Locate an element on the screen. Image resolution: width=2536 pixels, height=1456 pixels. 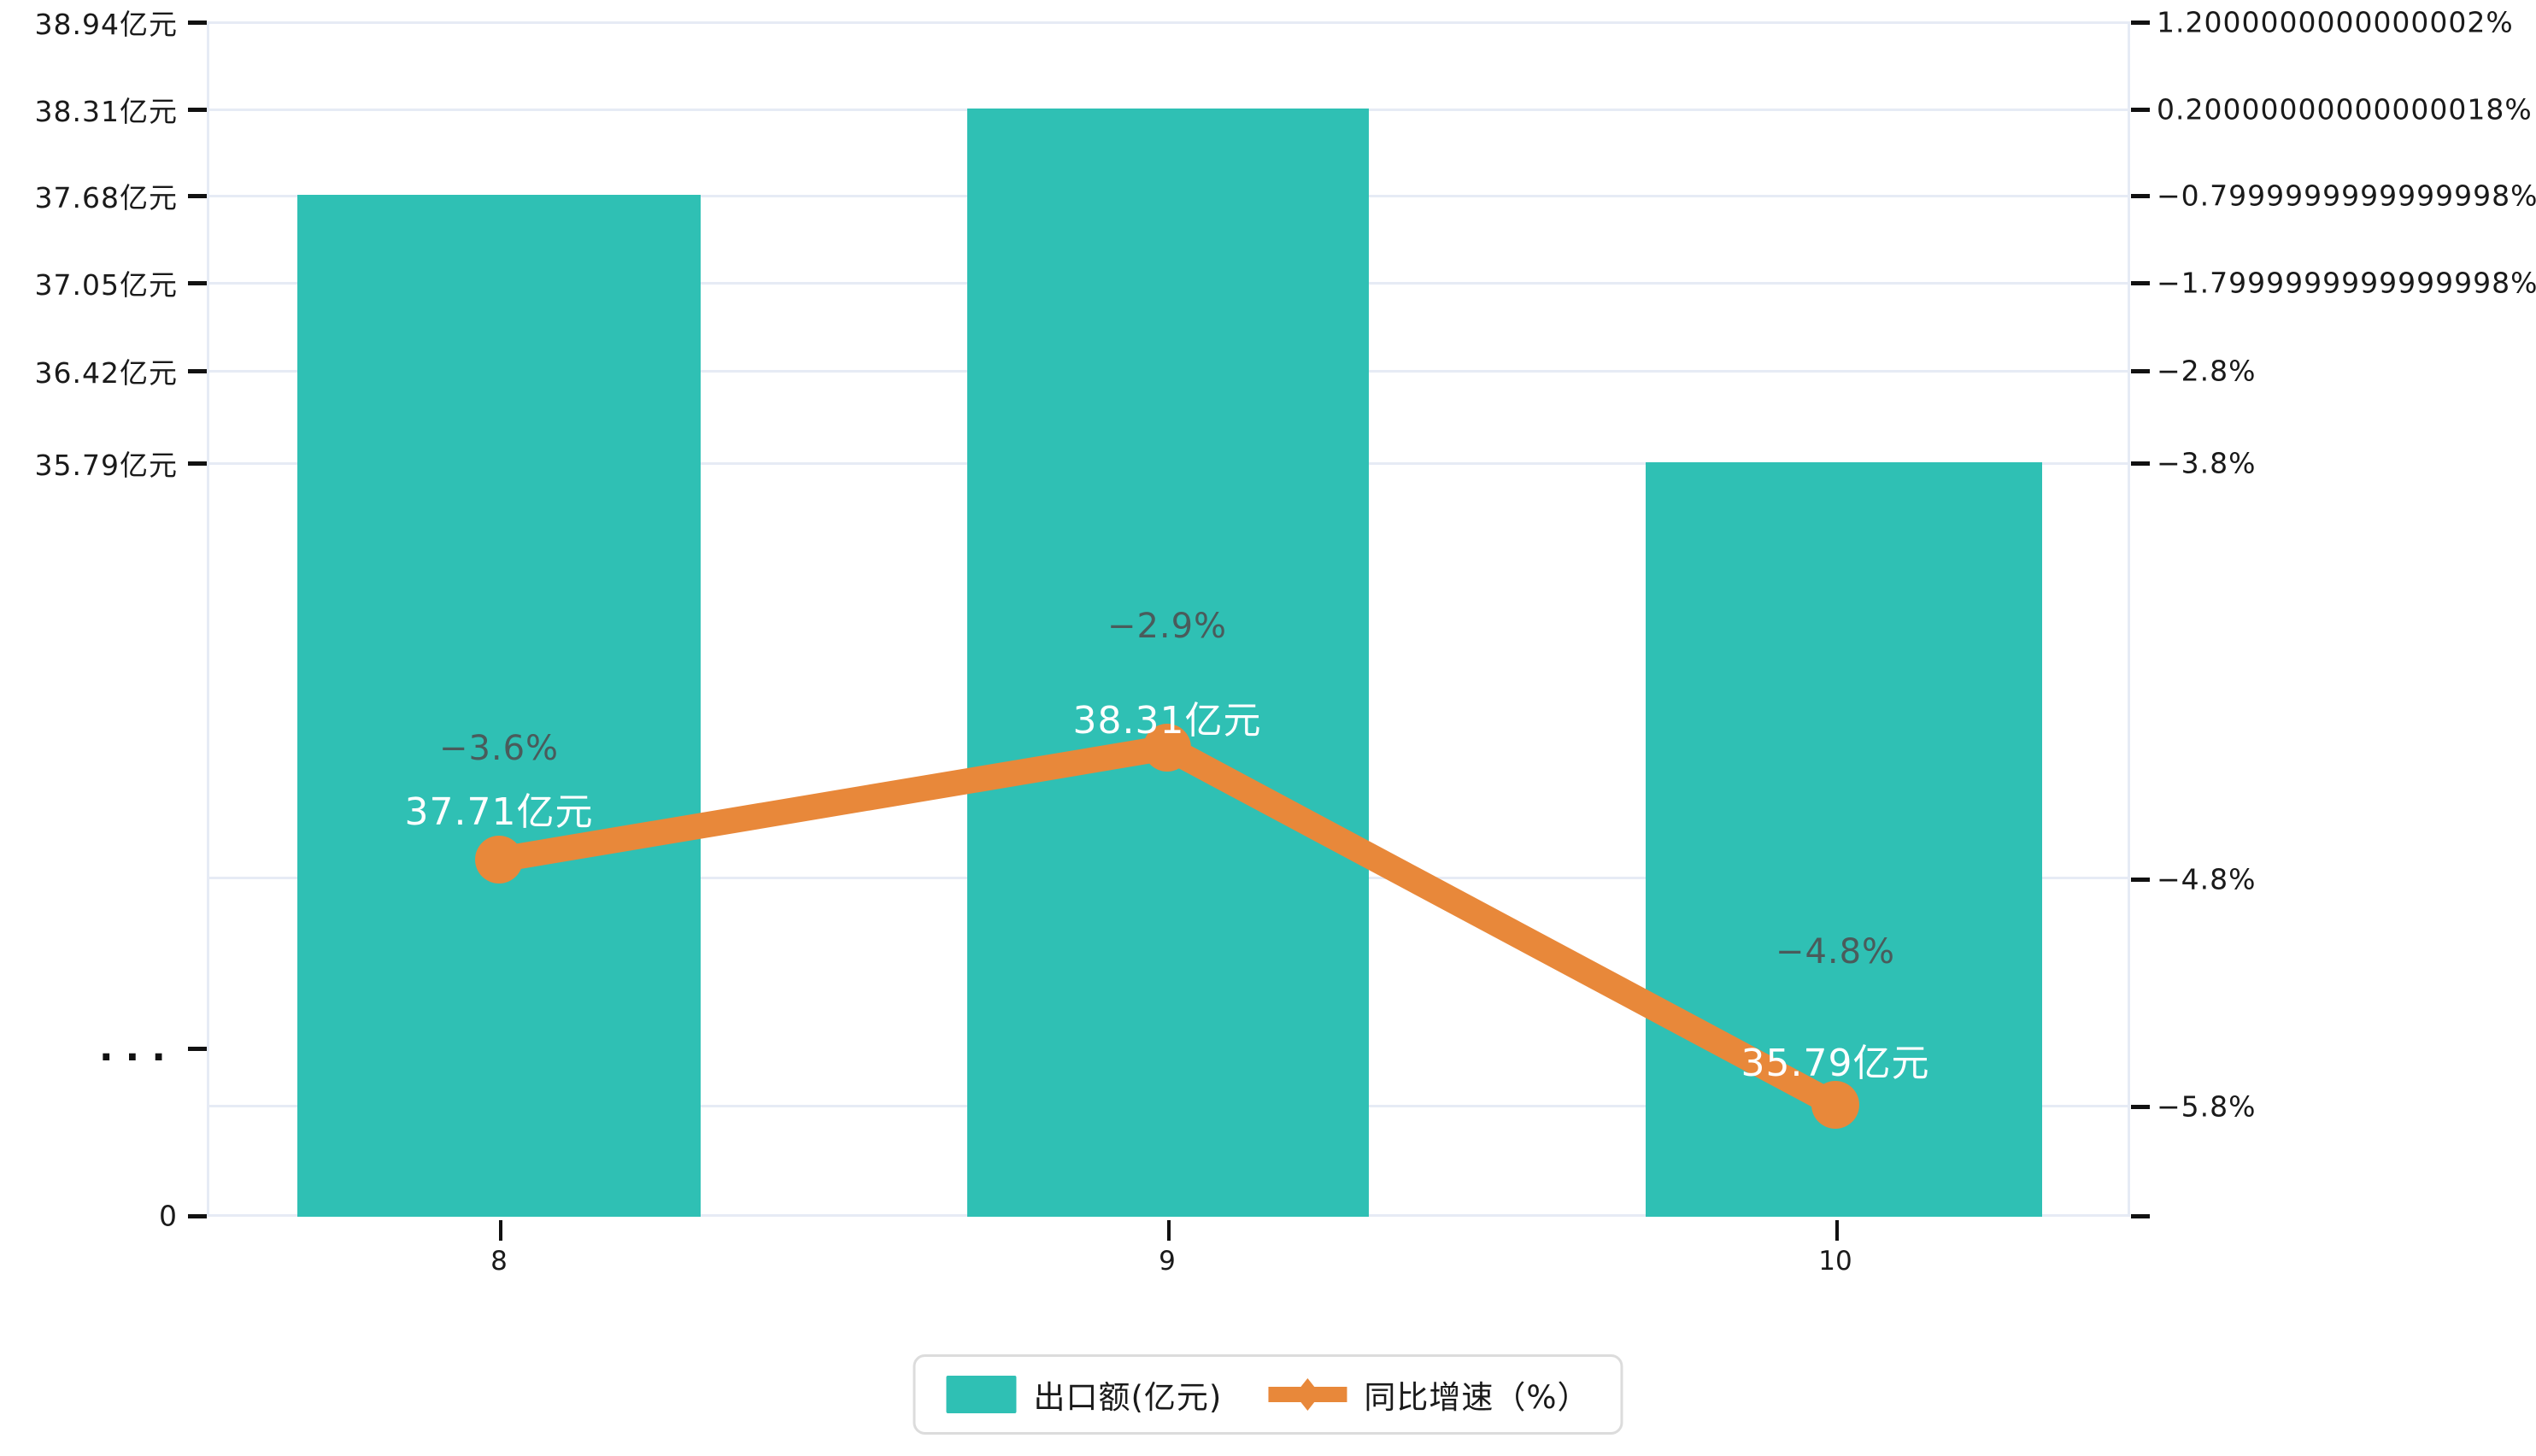
x-tick-label-10: 10 is located at coordinates (1835, 1261).